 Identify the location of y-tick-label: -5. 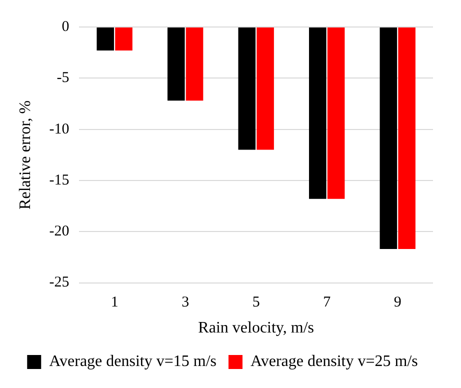
(63, 78).